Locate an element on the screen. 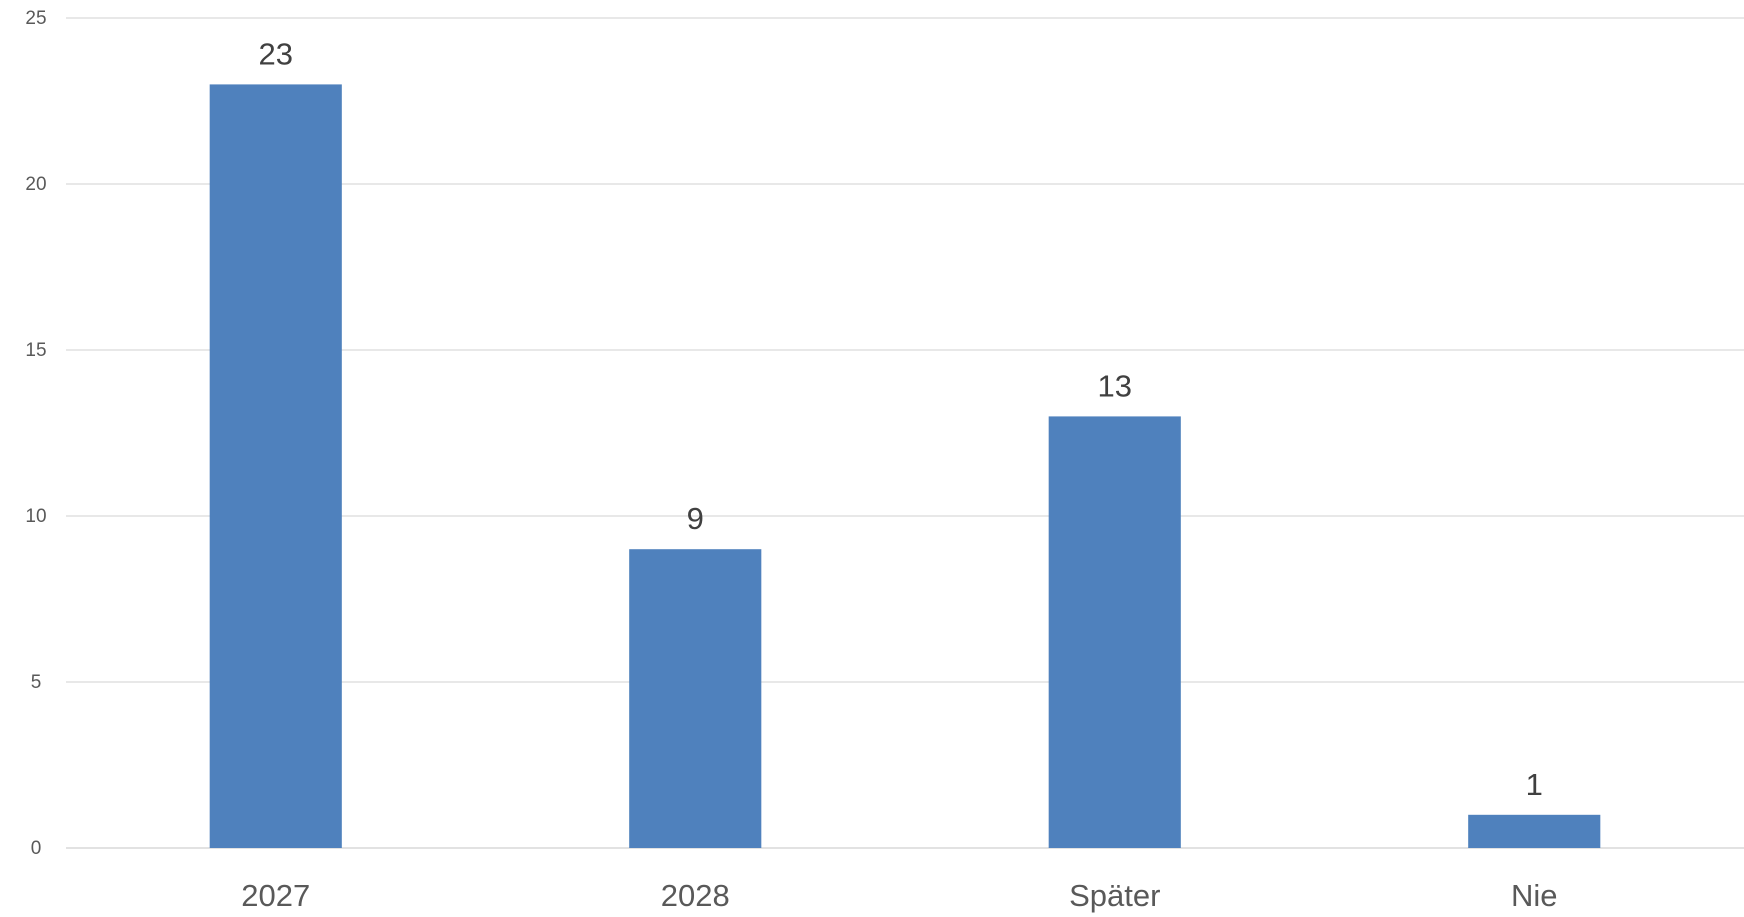  x-tick-label: 2028 is located at coordinates (695, 895).